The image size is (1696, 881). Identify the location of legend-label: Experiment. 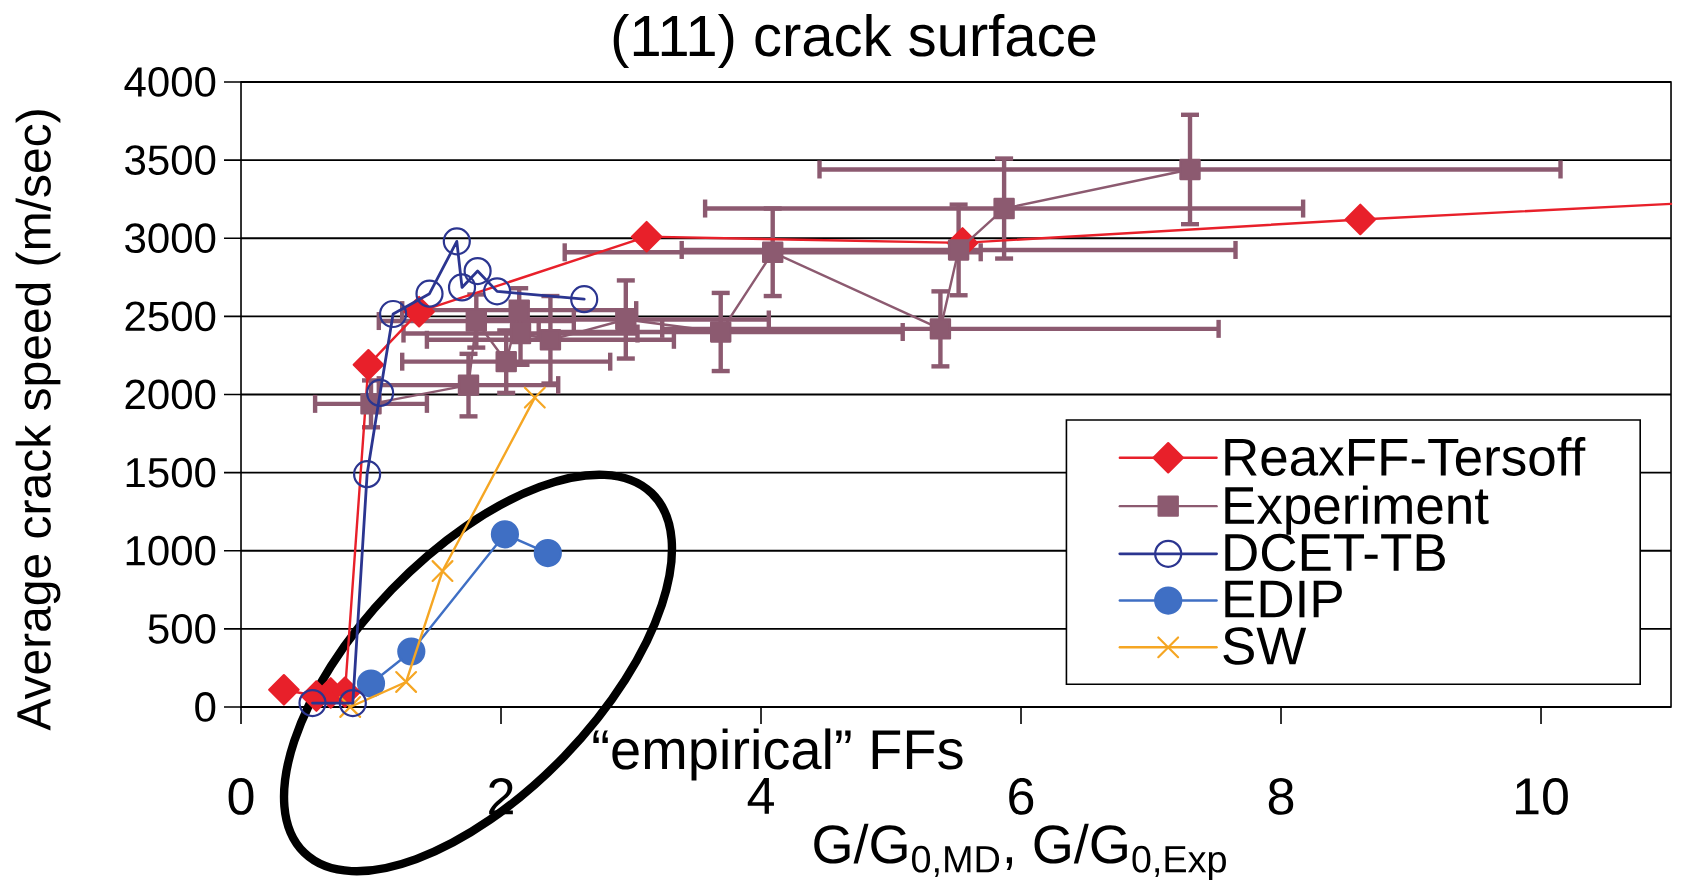
(1357, 510).